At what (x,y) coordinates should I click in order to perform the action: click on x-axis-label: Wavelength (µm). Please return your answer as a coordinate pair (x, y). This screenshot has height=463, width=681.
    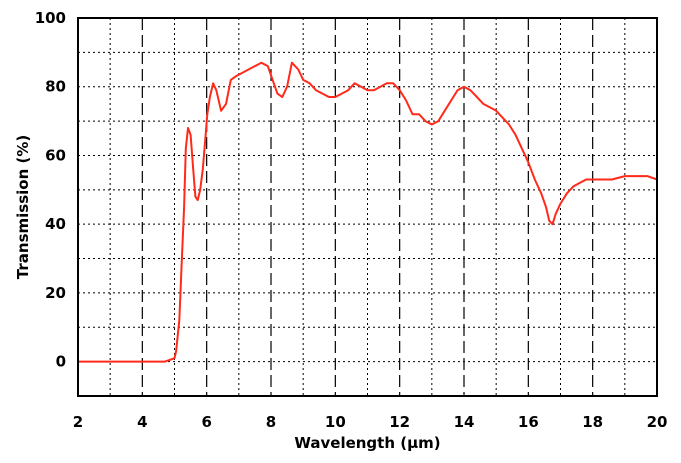
    Looking at the image, I should click on (367, 443).